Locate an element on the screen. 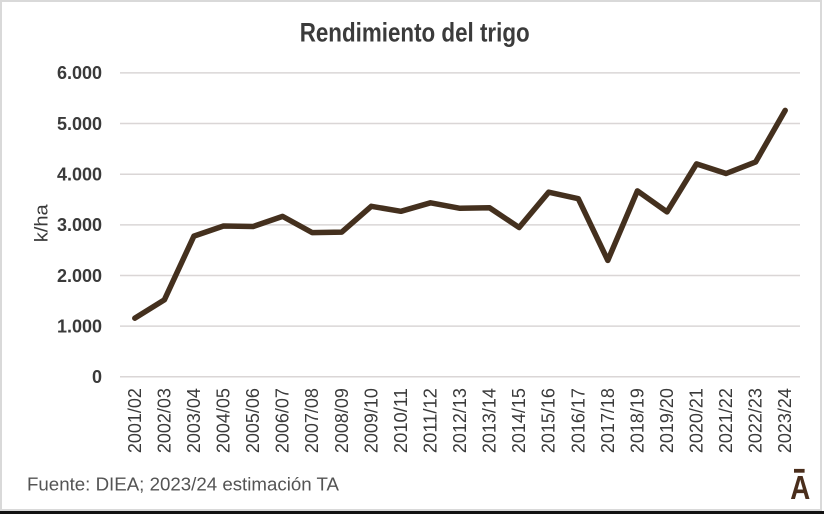 Image resolution: width=824 pixels, height=514 pixels. svg-text:Fuente: DIEA; 2023/24 estimaci: Fuente: DIEA; 2023/24 estimación TA is located at coordinates (183, 484).